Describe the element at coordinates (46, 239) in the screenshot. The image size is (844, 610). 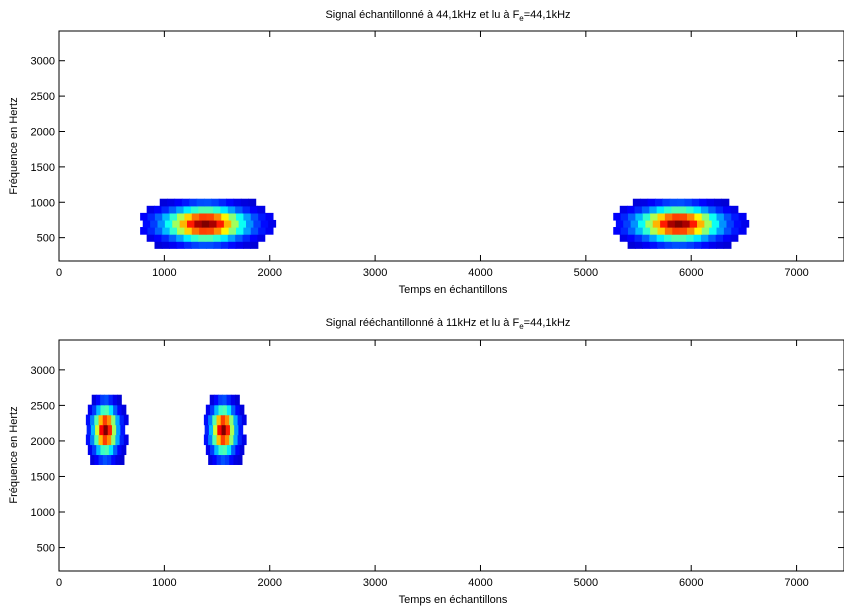
I see `y-tick-label: 500` at that location.